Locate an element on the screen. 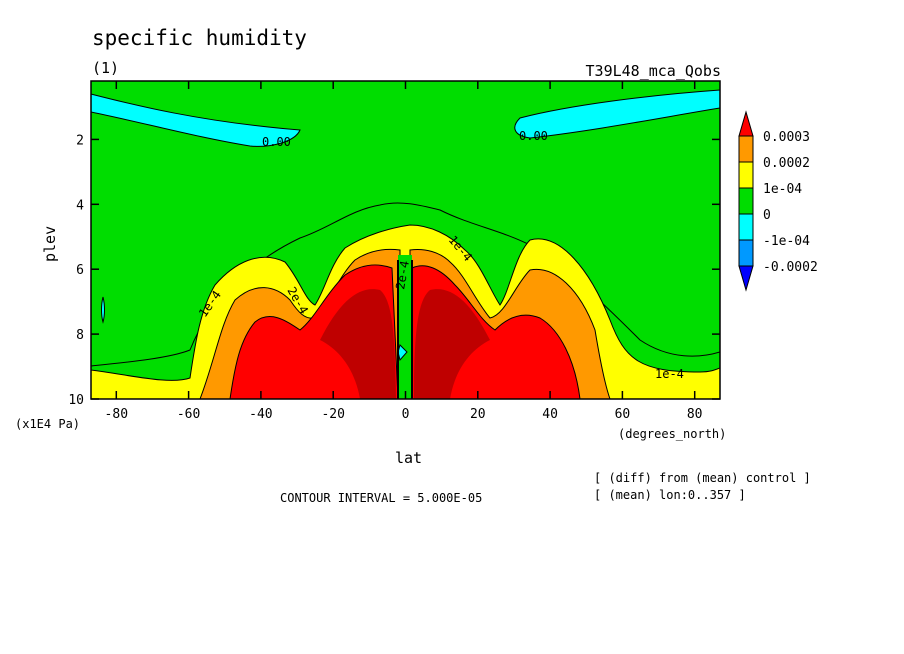 This screenshot has width=904, height=654. contour-label: 2e-4 is located at coordinates (402, 275).